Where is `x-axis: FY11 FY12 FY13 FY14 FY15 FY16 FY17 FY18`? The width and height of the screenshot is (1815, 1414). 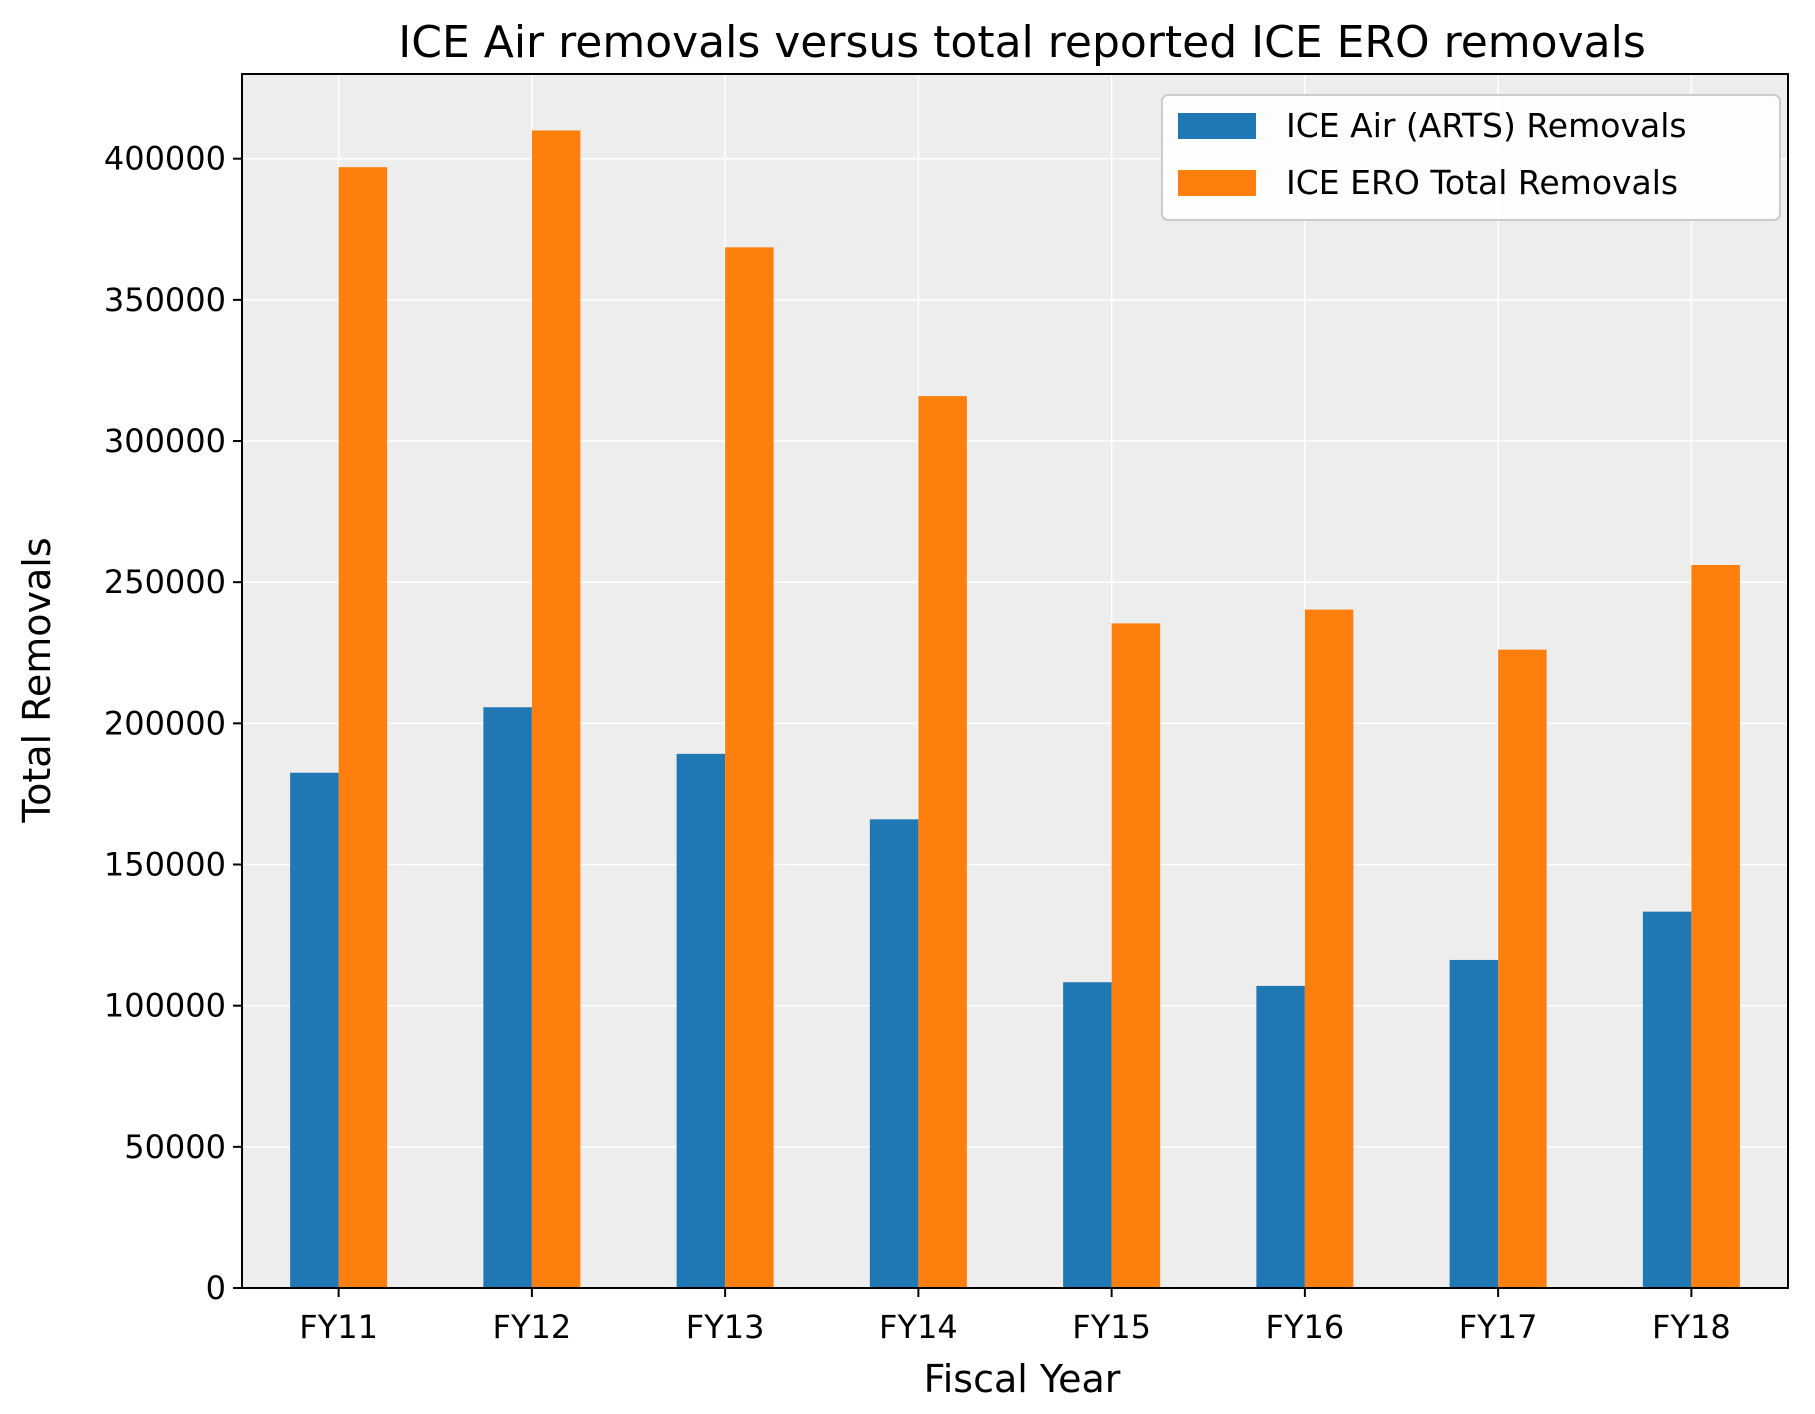
x-axis: FY11 FY12 FY13 FY14 FY15 FY16 FY17 FY18 is located at coordinates (1015, 1317).